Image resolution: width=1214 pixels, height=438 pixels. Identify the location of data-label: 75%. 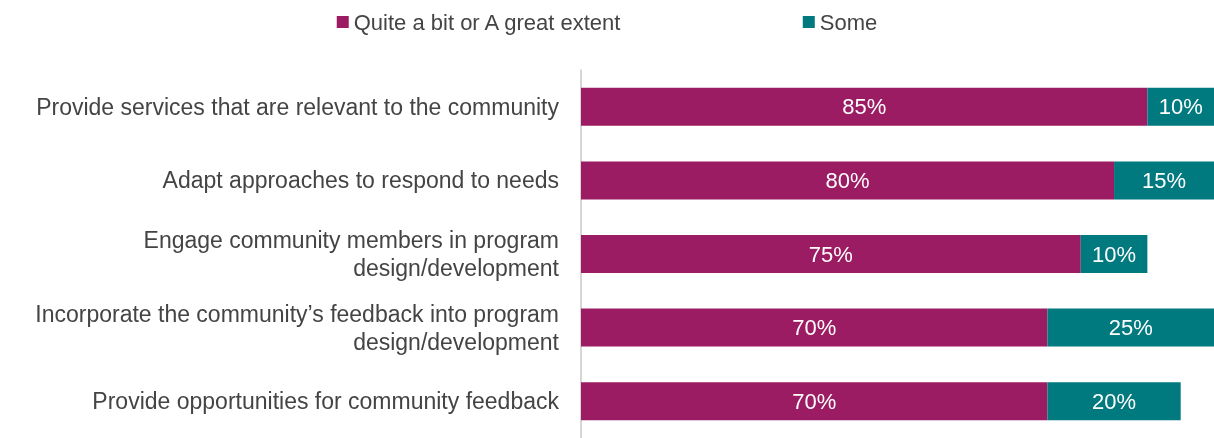
(830, 254).